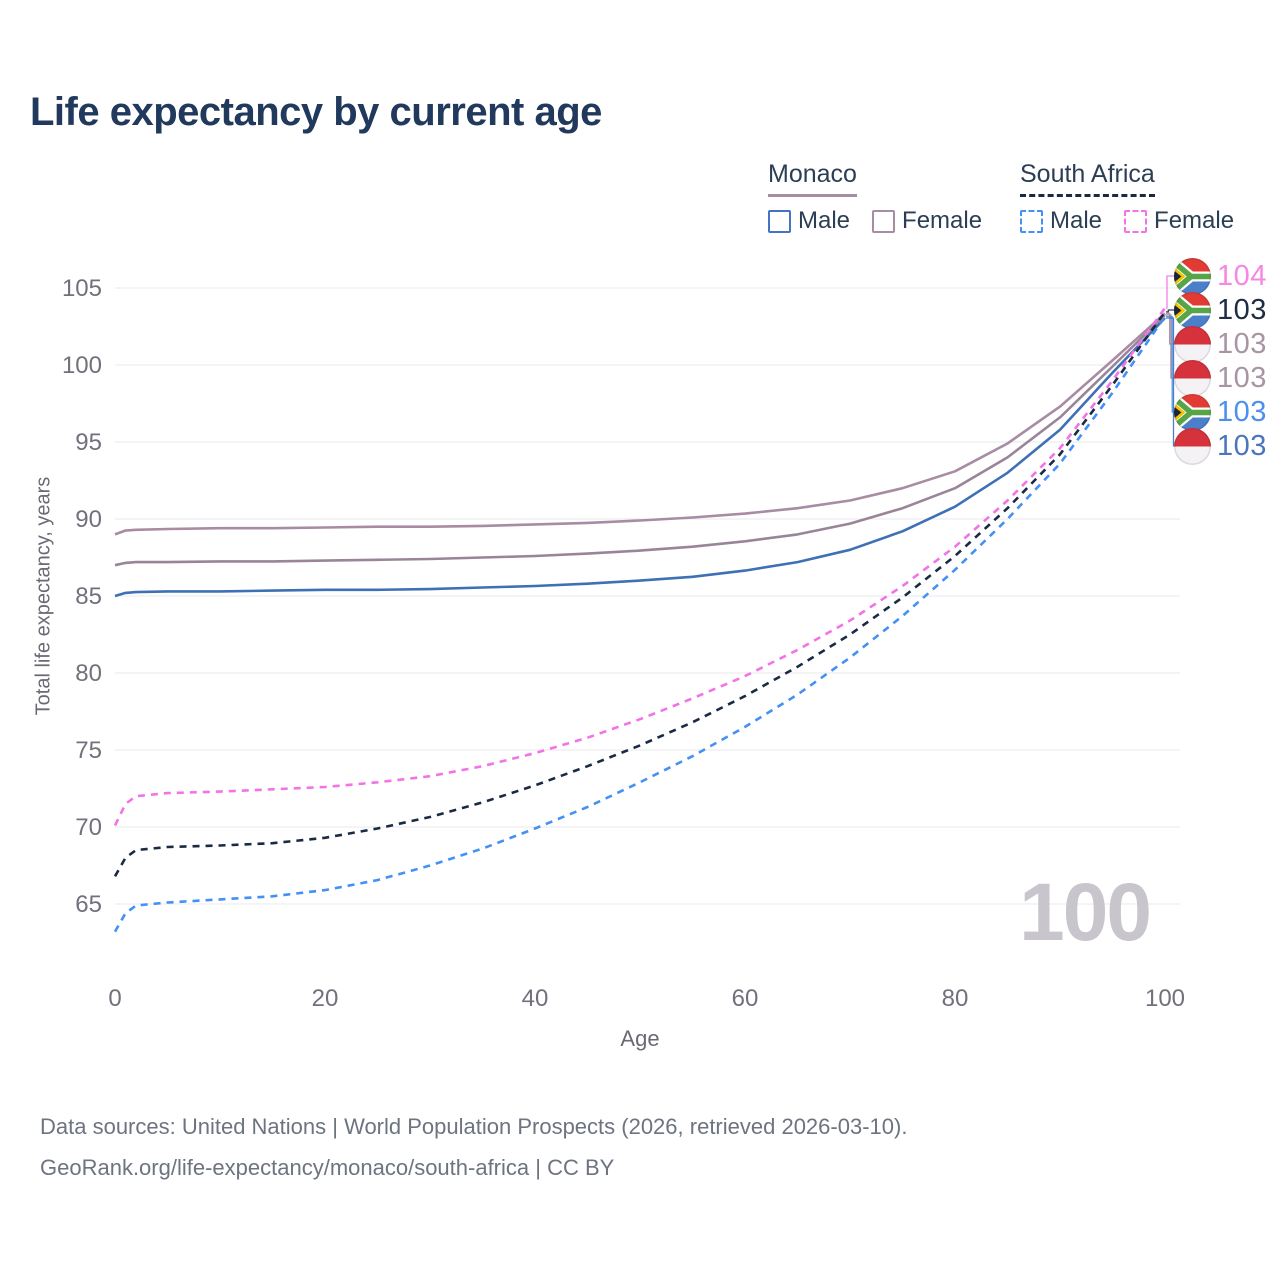 The height and width of the screenshot is (1280, 1280). I want to click on legend-item-south-africa-male: Male, so click(1061, 221).